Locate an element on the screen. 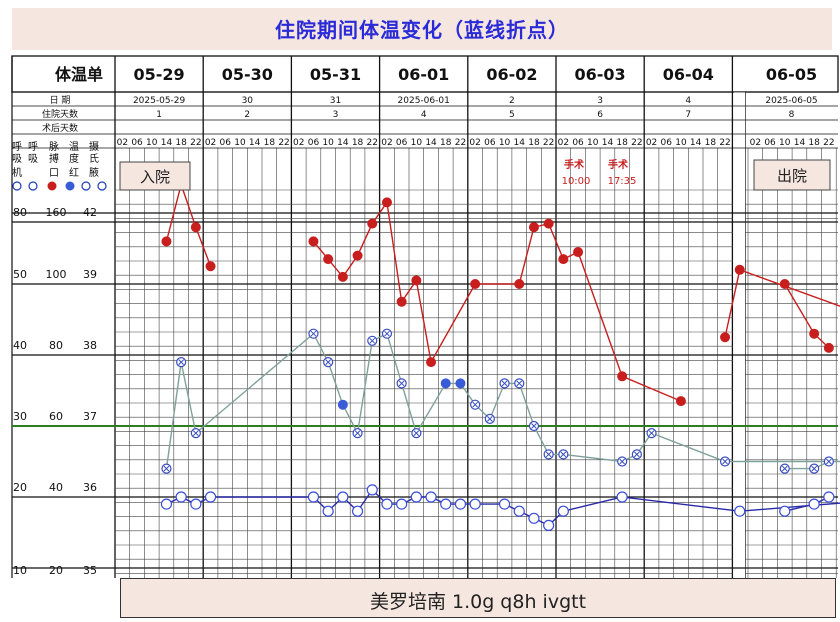  header-date: 06-02 is located at coordinates (511, 74).